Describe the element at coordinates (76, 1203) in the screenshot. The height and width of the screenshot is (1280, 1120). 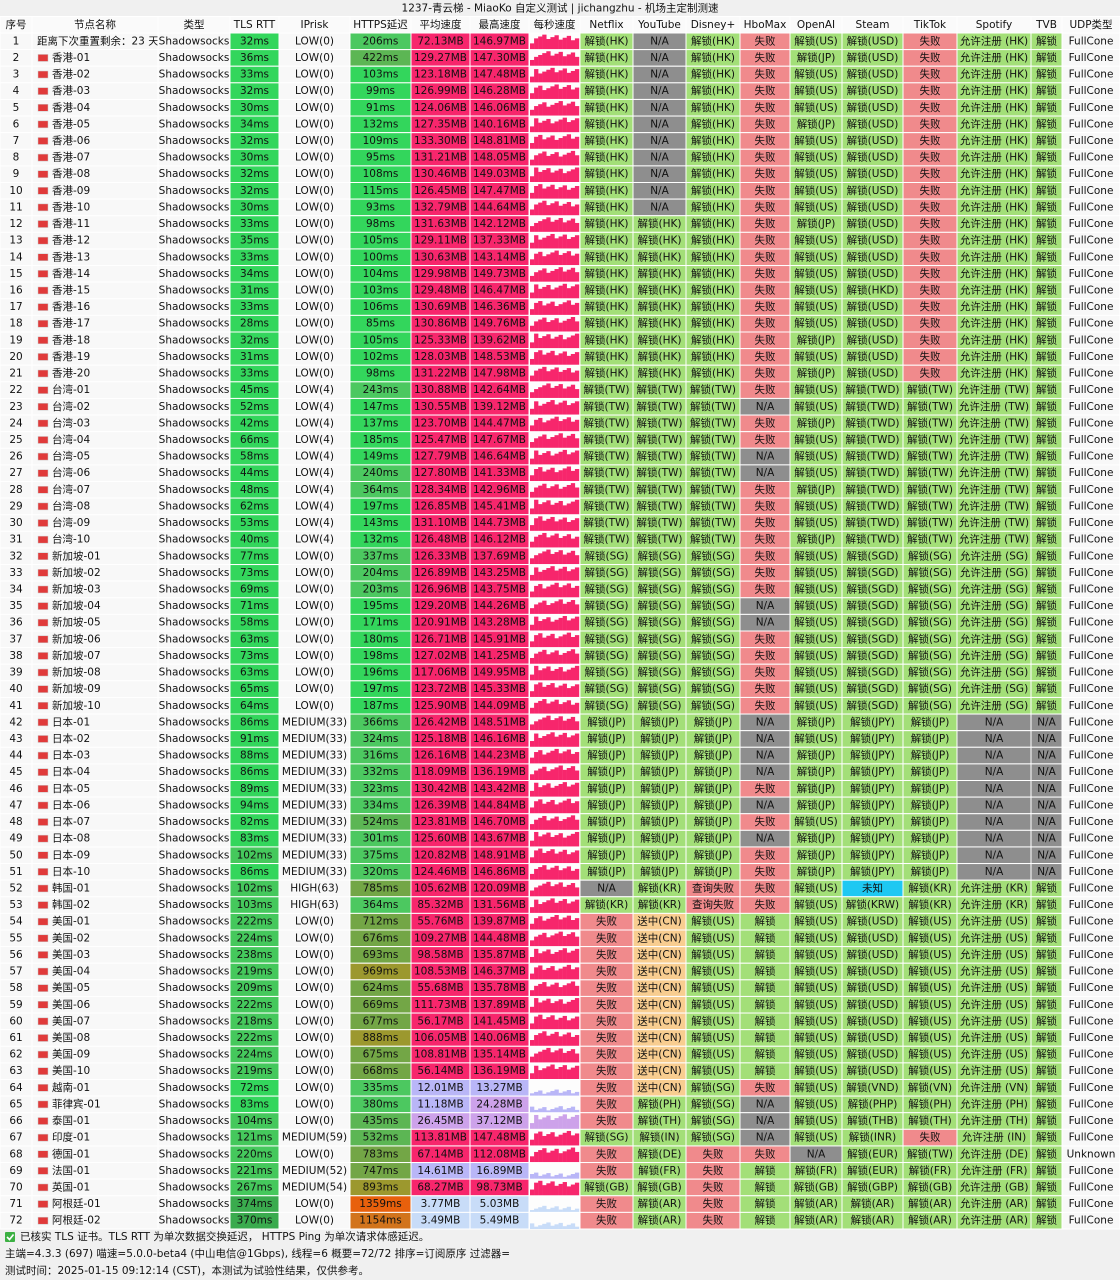
I see `node-name: 阿根廷-01` at that location.